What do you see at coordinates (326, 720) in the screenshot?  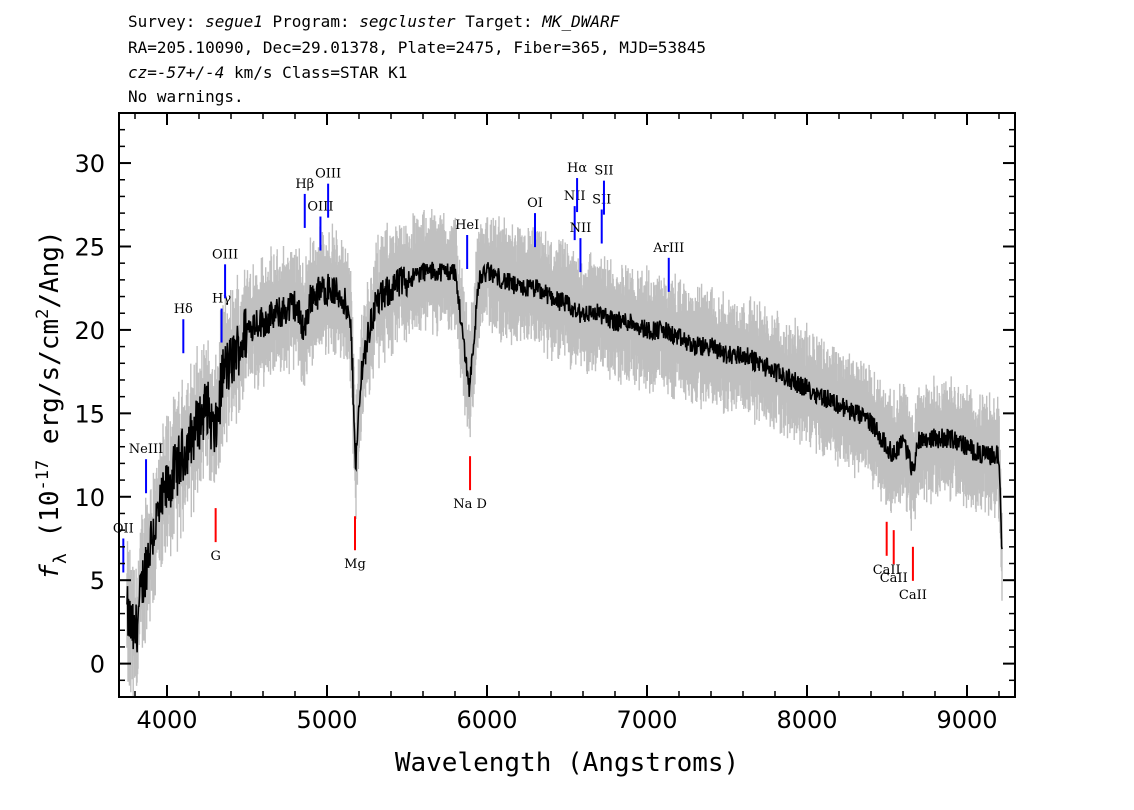 I see `x-tick-label: 5000` at bounding box center [326, 720].